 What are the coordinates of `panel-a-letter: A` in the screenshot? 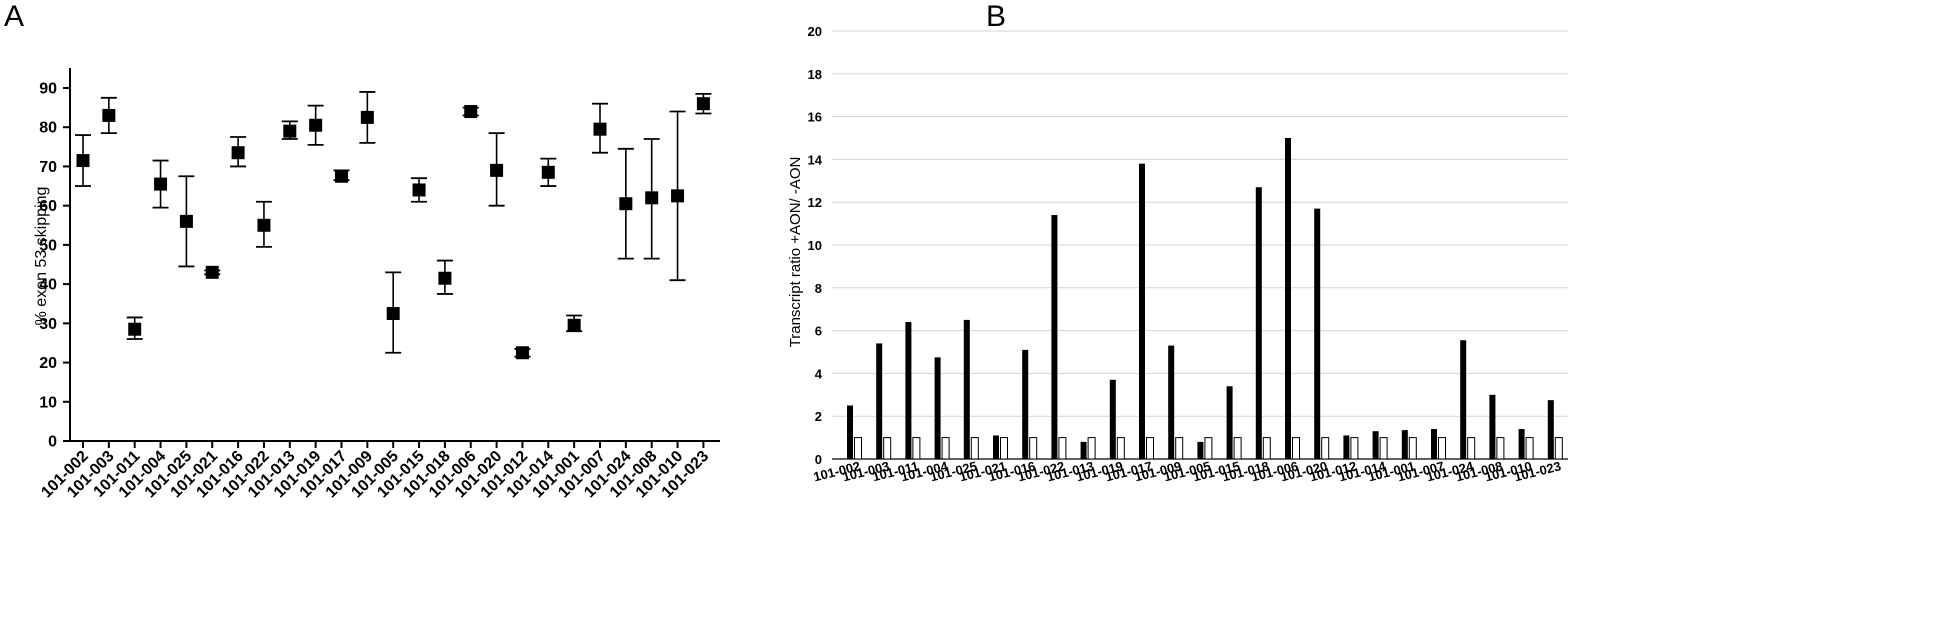 It's located at (14, 16).